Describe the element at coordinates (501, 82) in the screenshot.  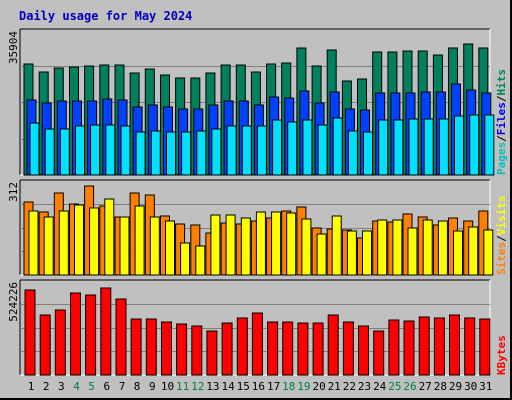
I see `legend-item-hits: Hits` at that location.